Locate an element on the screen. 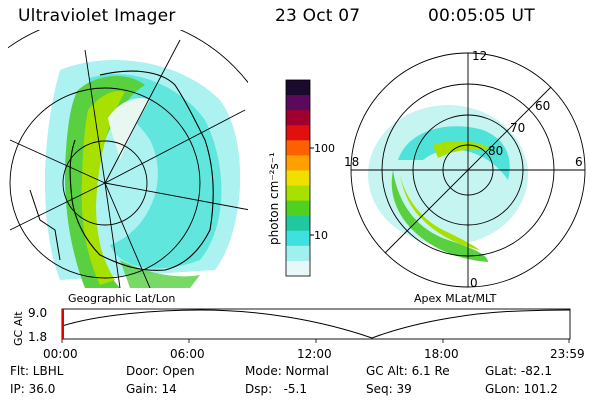  footer-glon: GLon: 101.2 is located at coordinates (521, 389).